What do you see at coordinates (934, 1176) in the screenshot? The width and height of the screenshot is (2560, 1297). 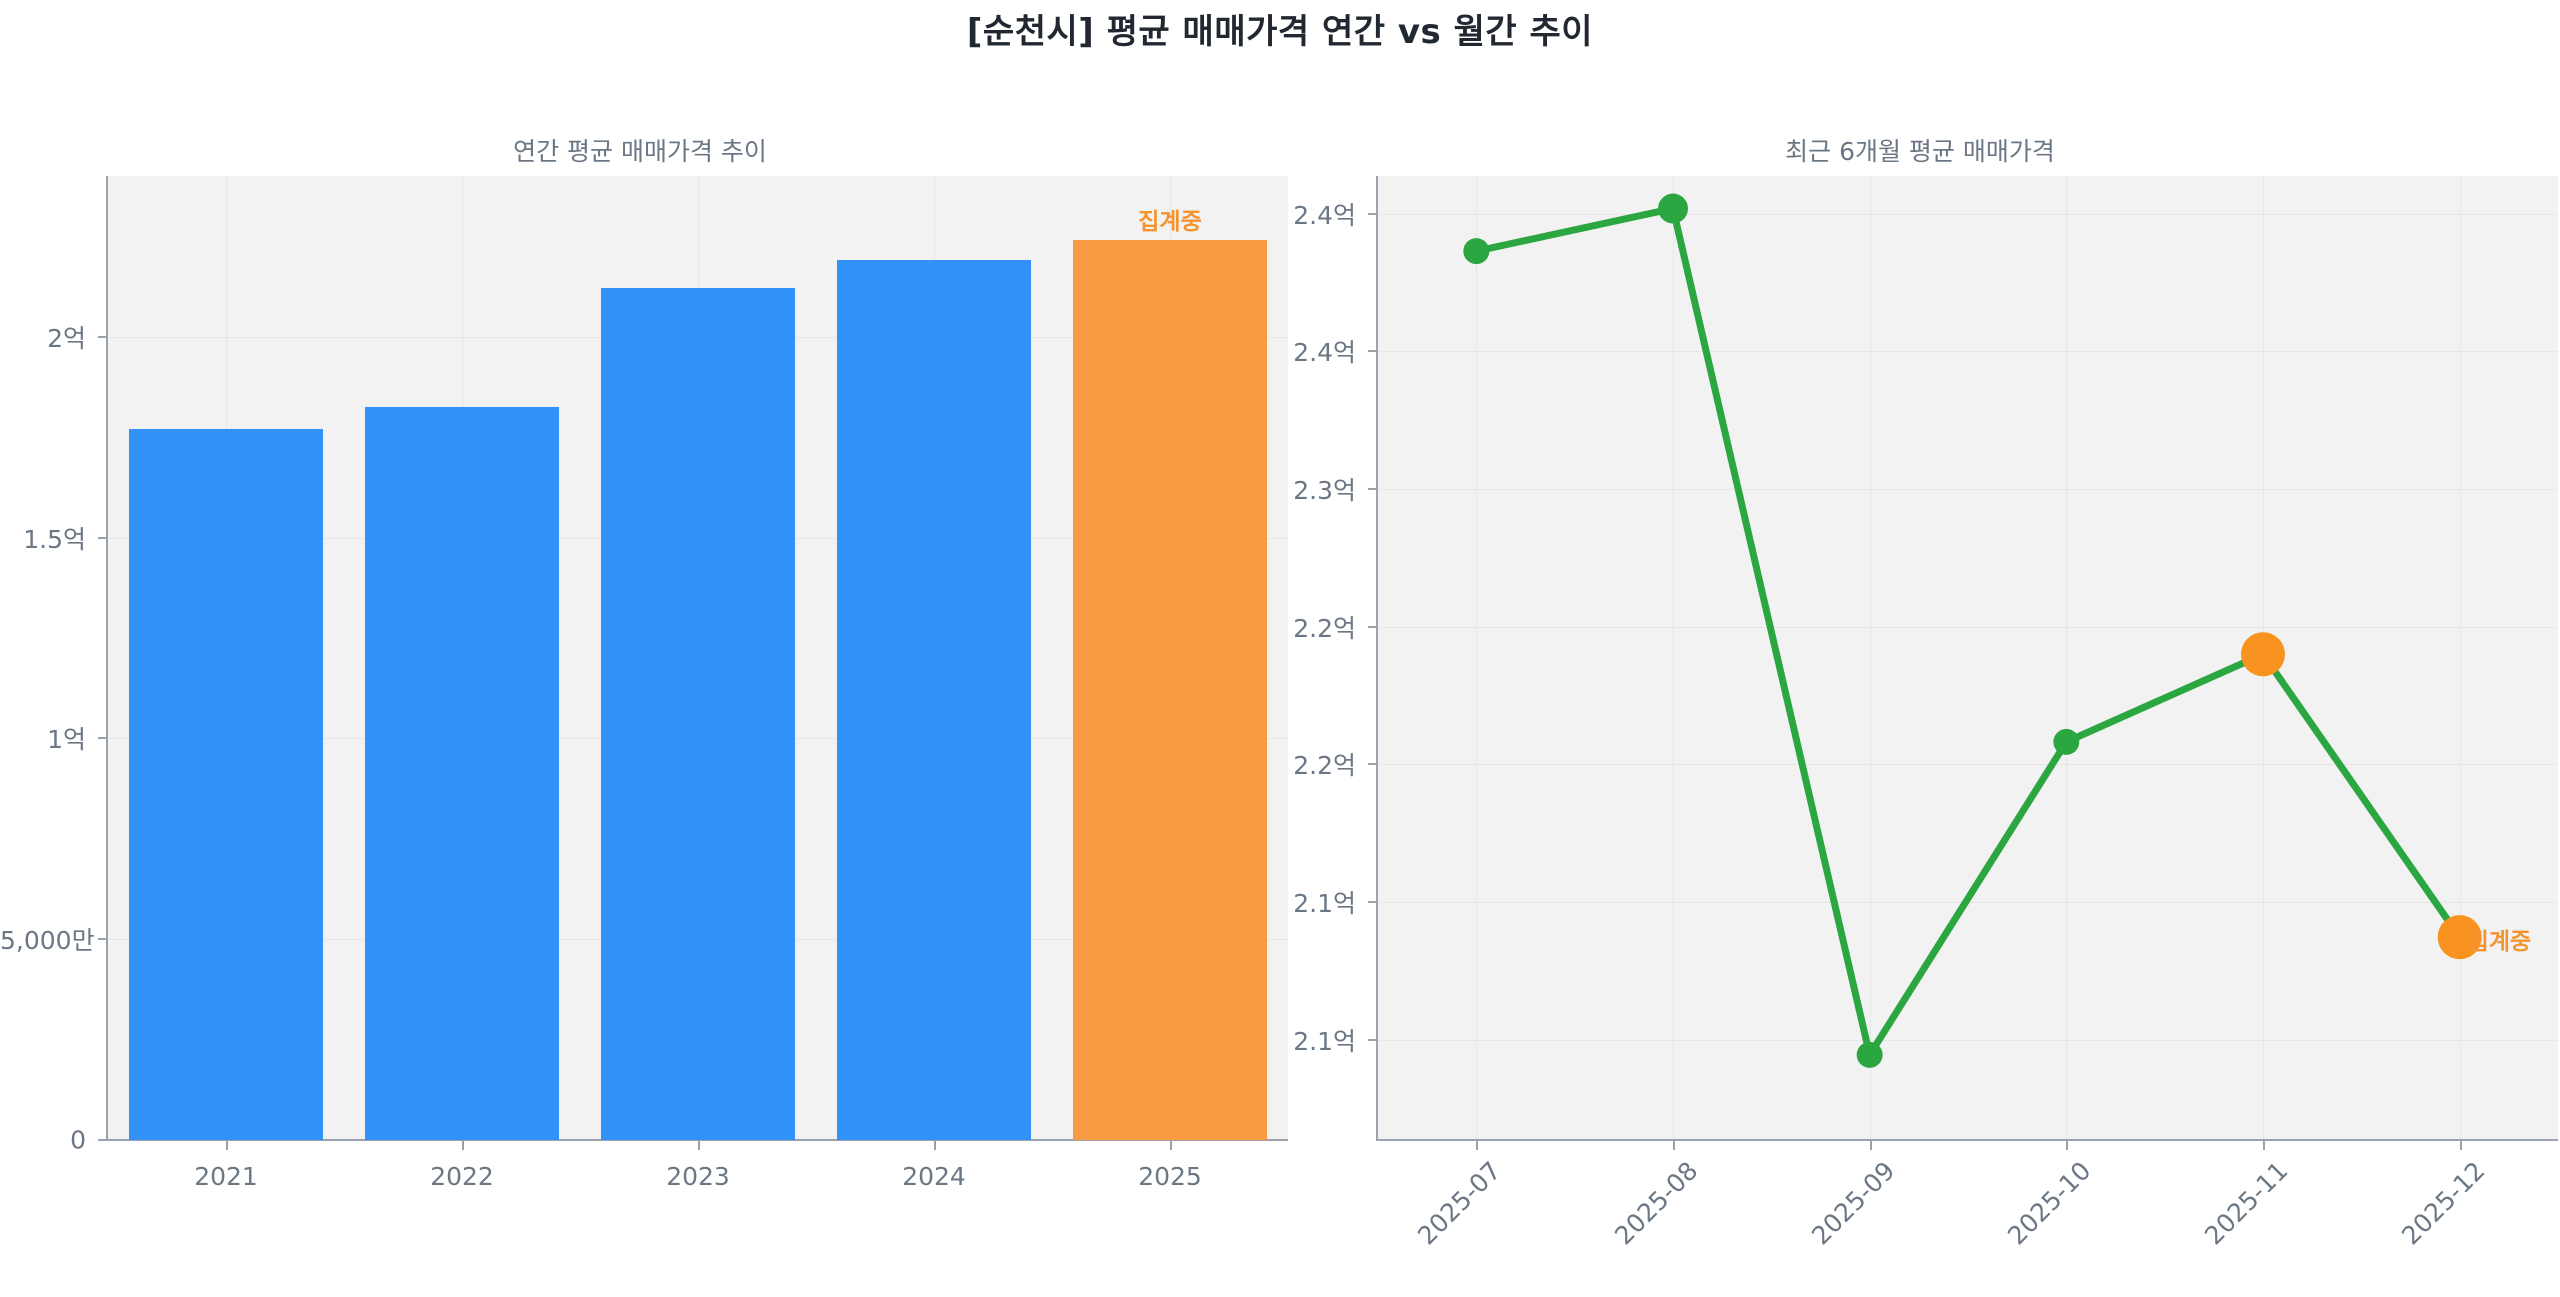 I see `annual-x-tick-label: 2024` at bounding box center [934, 1176].